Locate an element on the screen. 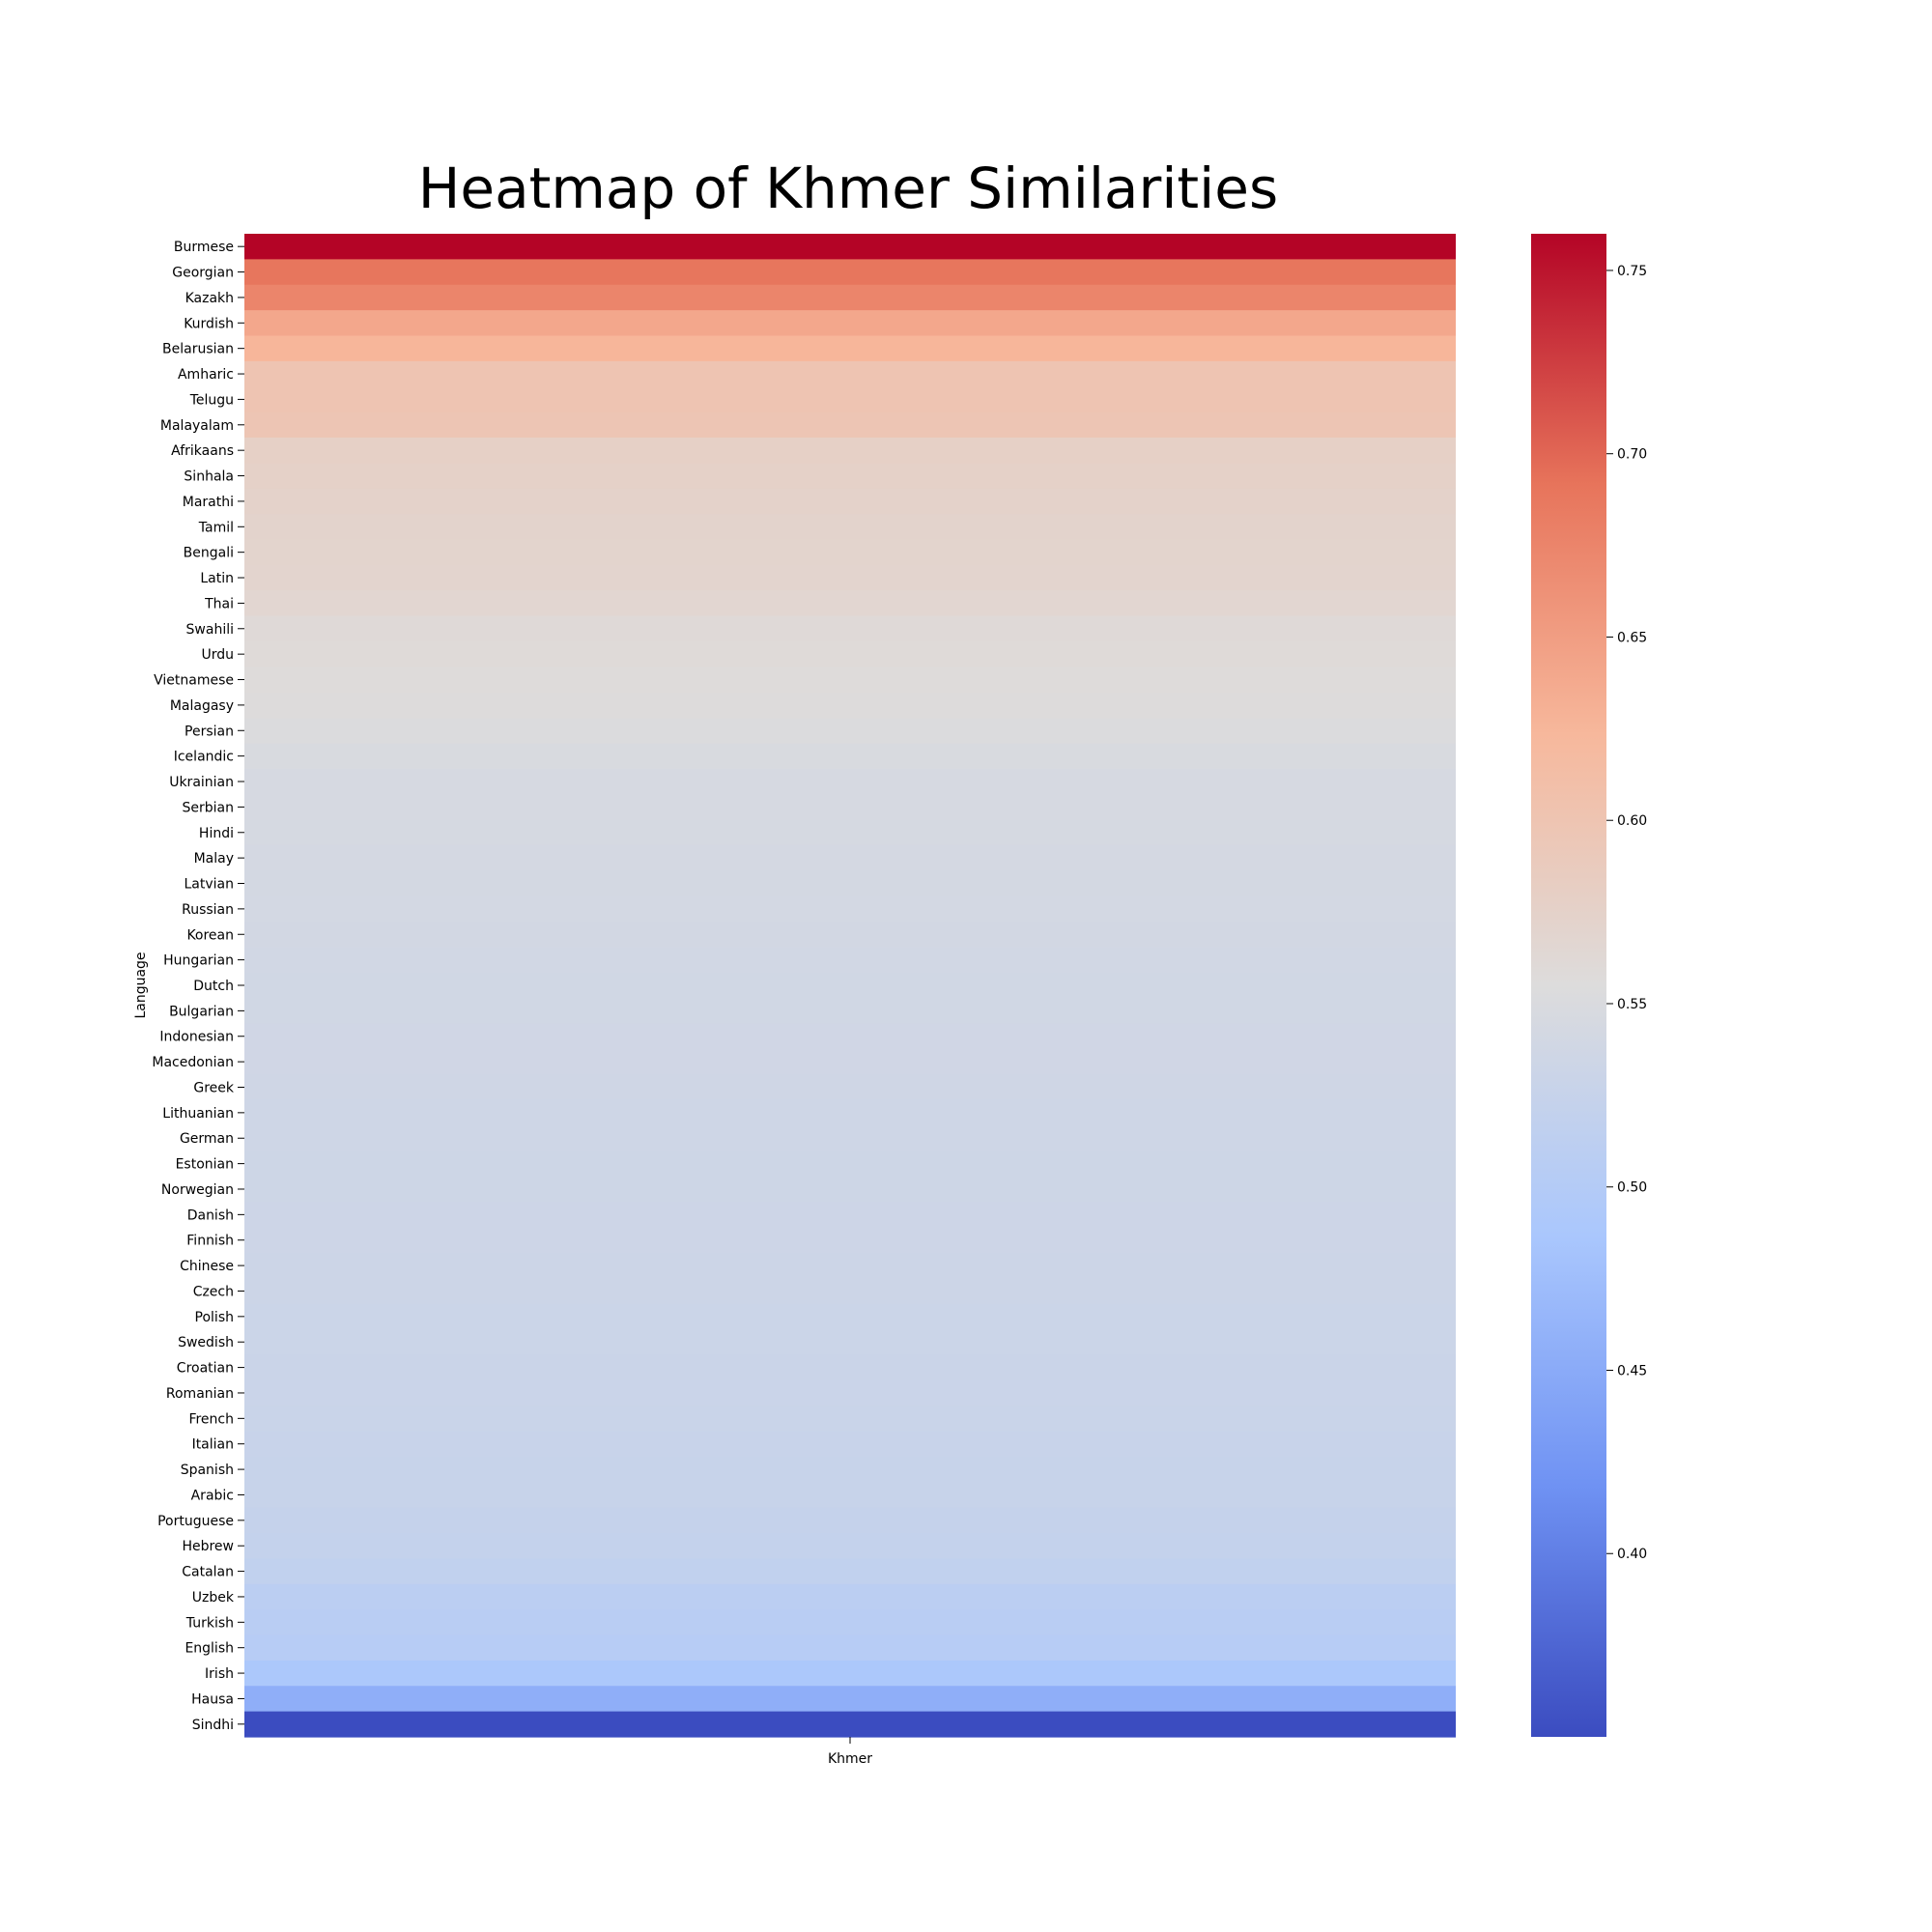 The image size is (1932, 1932). heatmap-cell-danish is located at coordinates (850, 1215).